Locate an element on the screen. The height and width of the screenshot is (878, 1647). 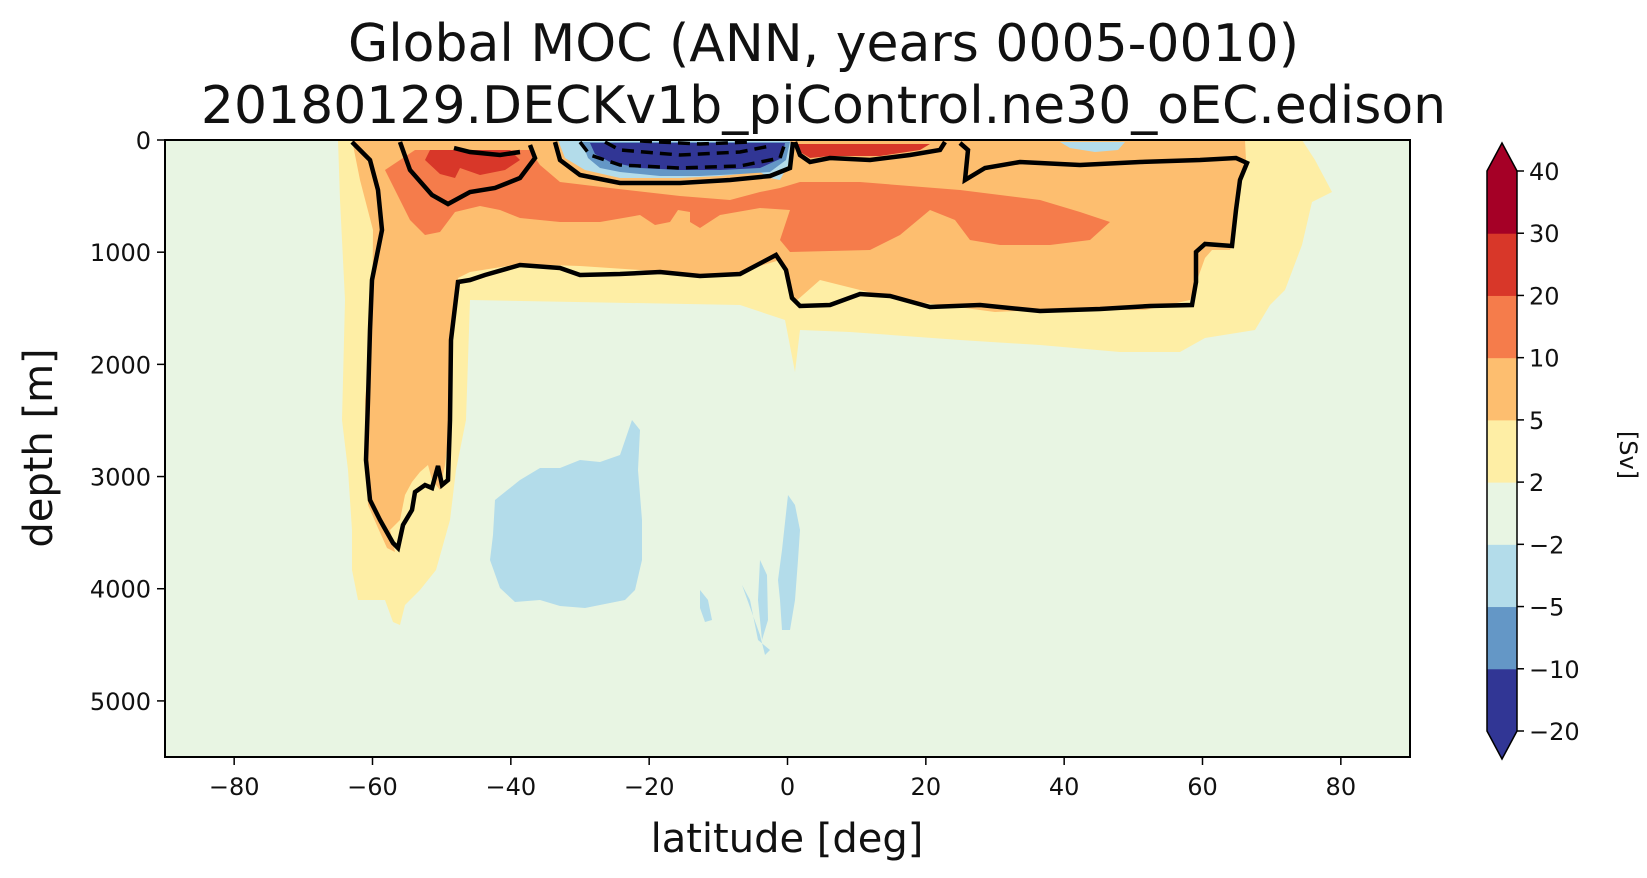
colorbar-tick-label: 10 is located at coordinates (1544, 359).